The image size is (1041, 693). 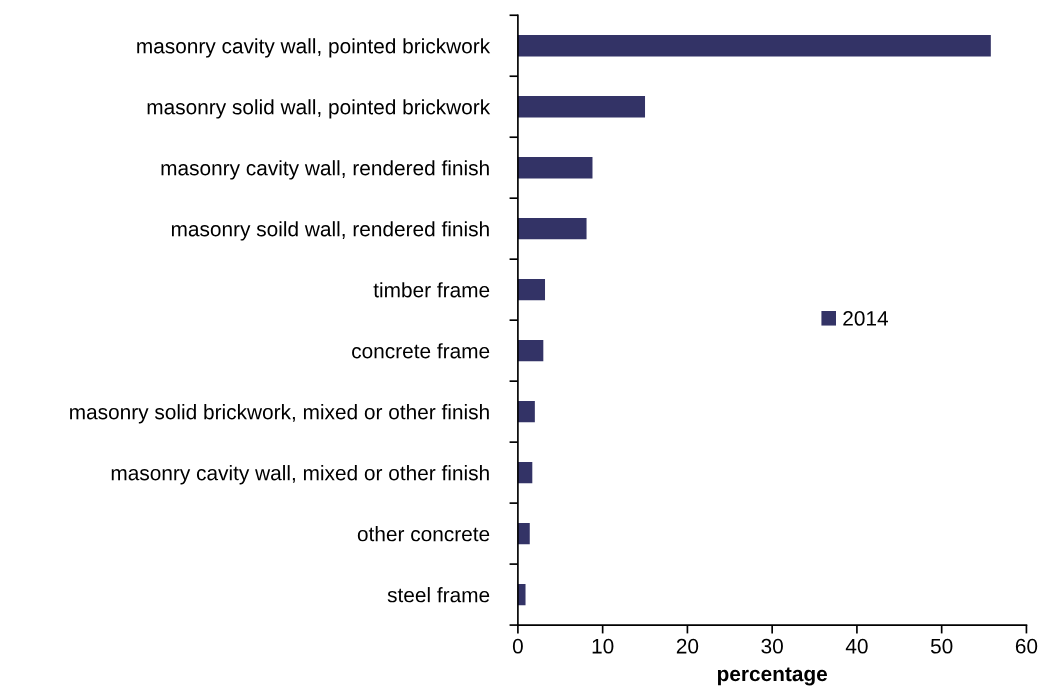 I want to click on y-tick-label: masonry cavity wall, pointed brickwork, so click(x=314, y=48).